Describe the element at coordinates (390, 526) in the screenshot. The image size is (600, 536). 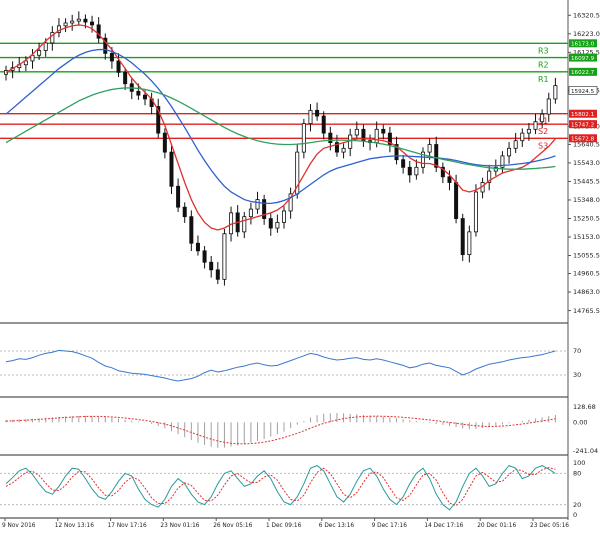
I see `x-tick-label: 9 Dec 17:16` at that location.